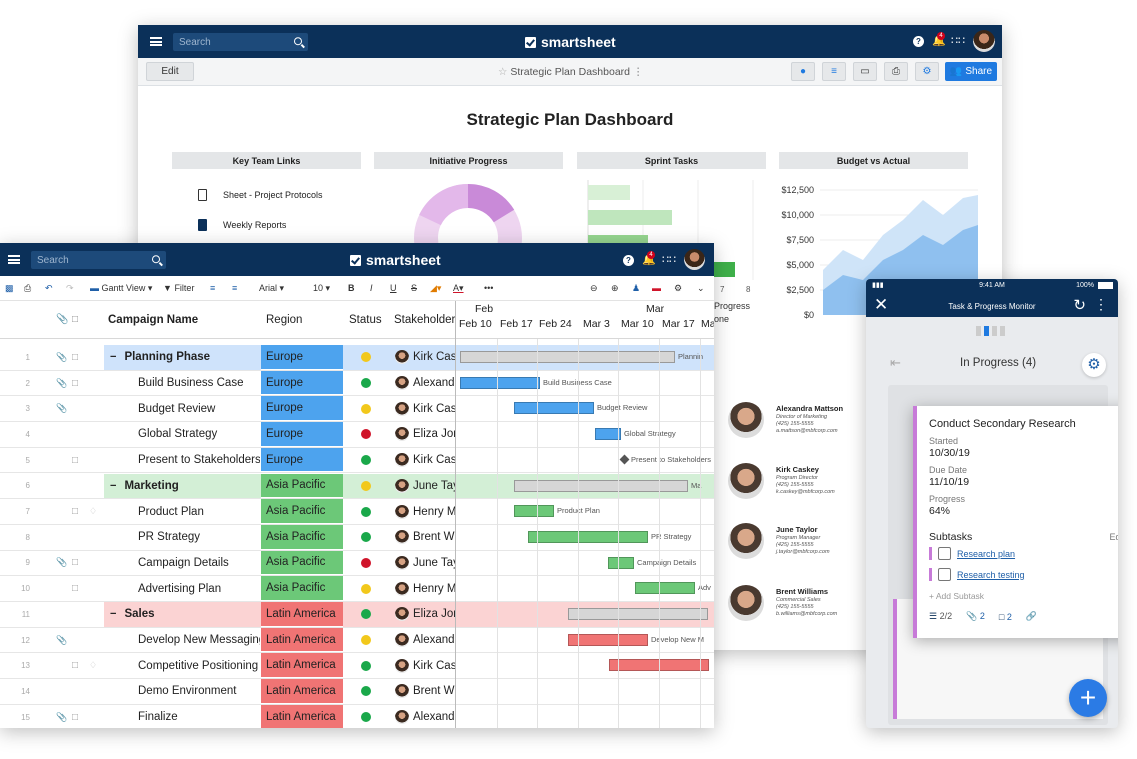 Image resolution: width=1137 pixels, height=759 pixels. I want to click on link-project-protocols: Sheet - Project Protocols, so click(260, 195).